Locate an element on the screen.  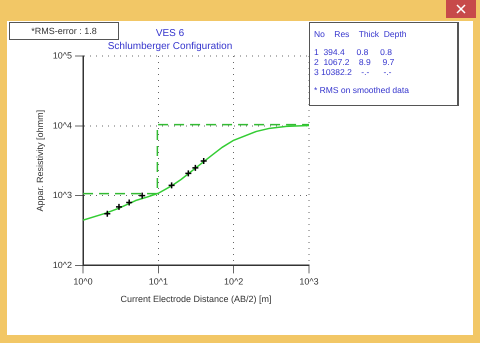
chart-subtitle: Schlumberger Configuration is located at coordinates (170, 46).